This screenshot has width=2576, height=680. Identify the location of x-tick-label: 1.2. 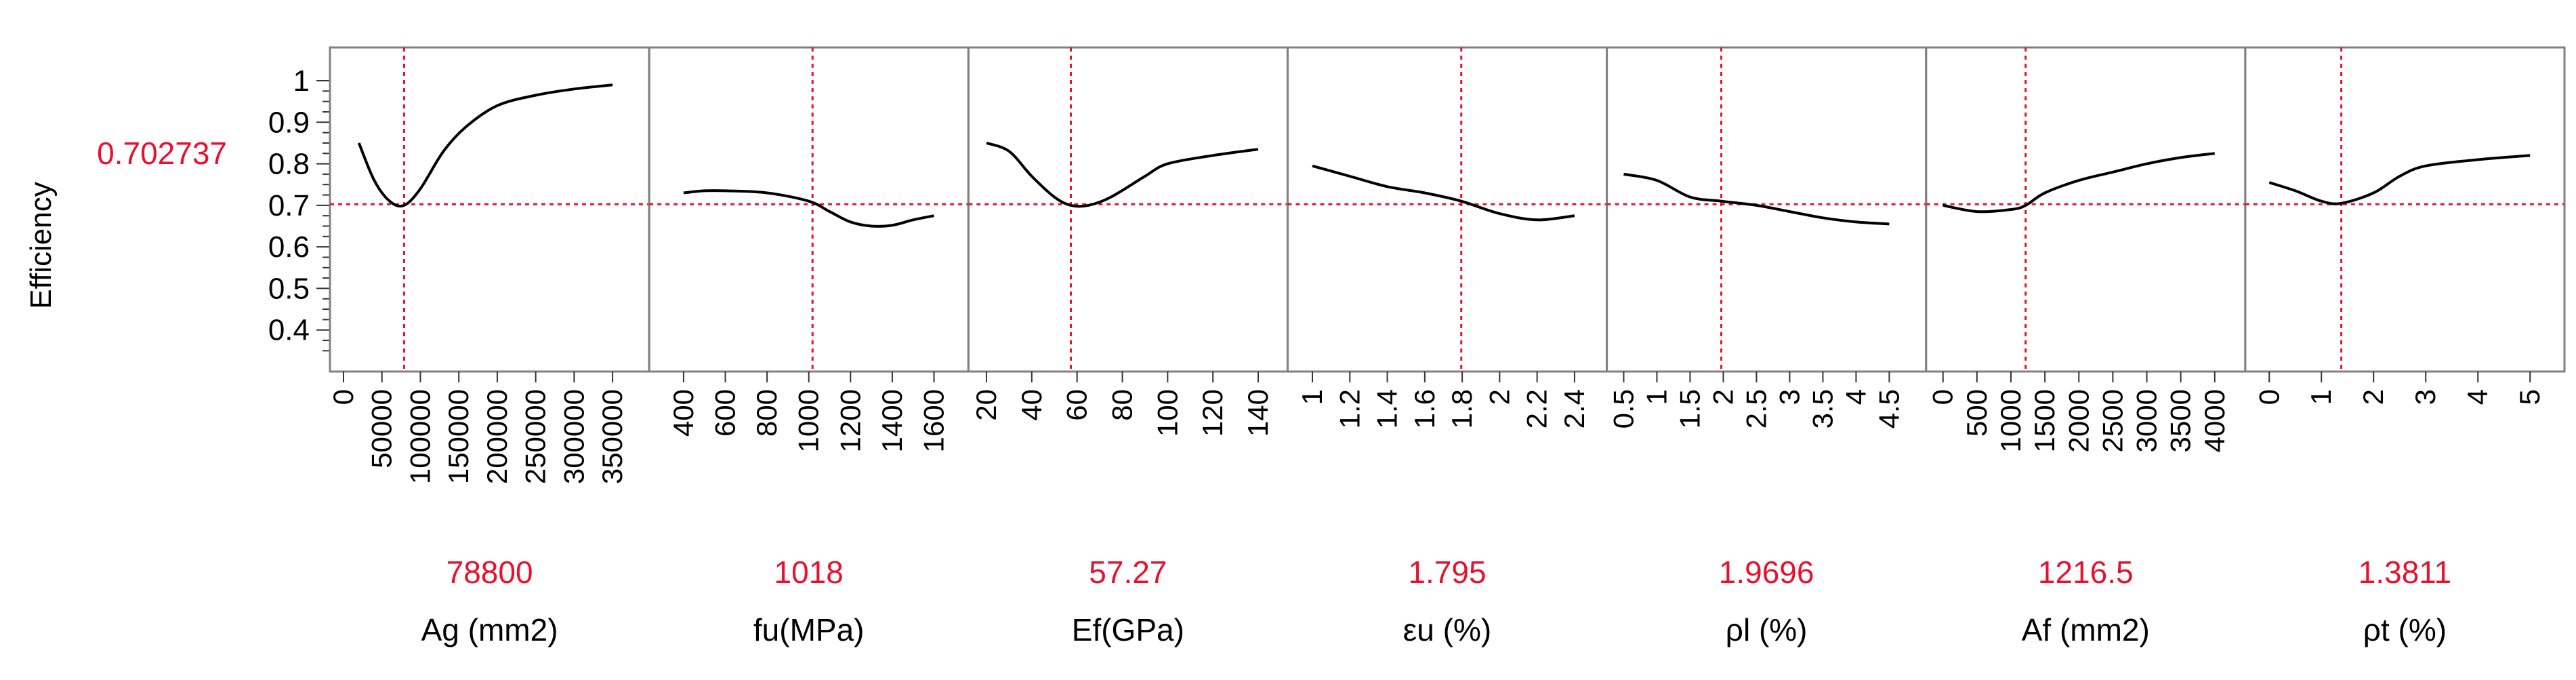
(1349, 408).